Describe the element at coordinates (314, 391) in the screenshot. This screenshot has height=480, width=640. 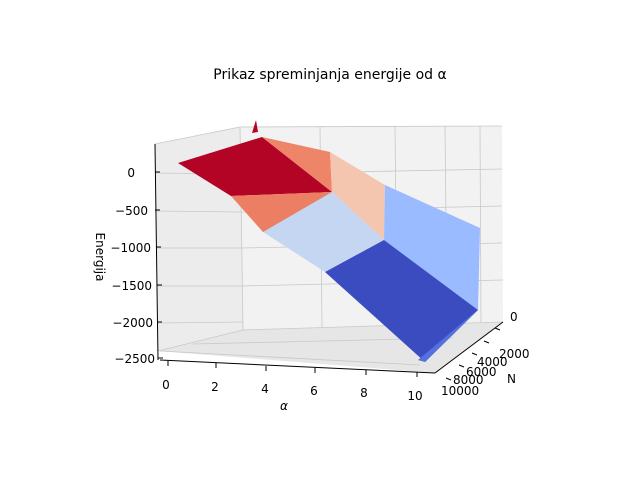
I see `x-tick-label: 6` at that location.